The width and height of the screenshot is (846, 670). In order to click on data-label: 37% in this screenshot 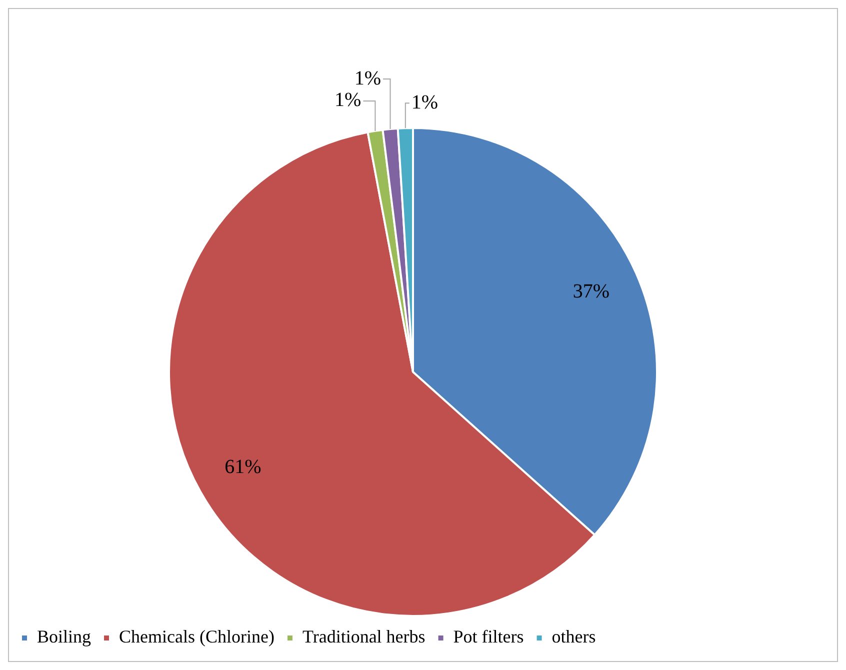, I will do `click(591, 291)`.